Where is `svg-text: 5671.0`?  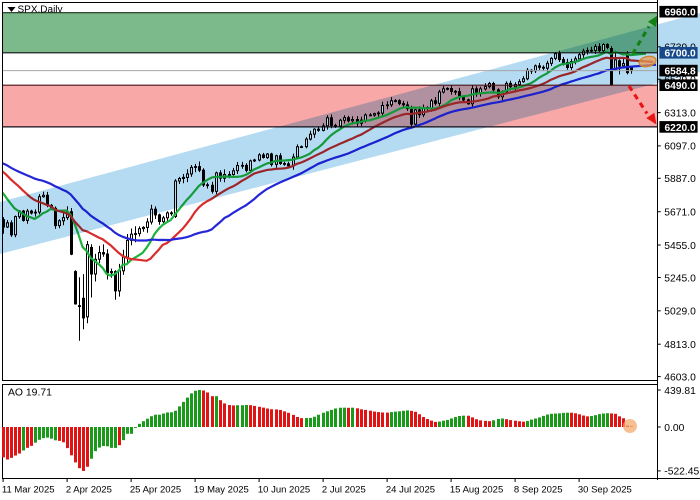
svg-text: 5671.0 is located at coordinates (680, 213).